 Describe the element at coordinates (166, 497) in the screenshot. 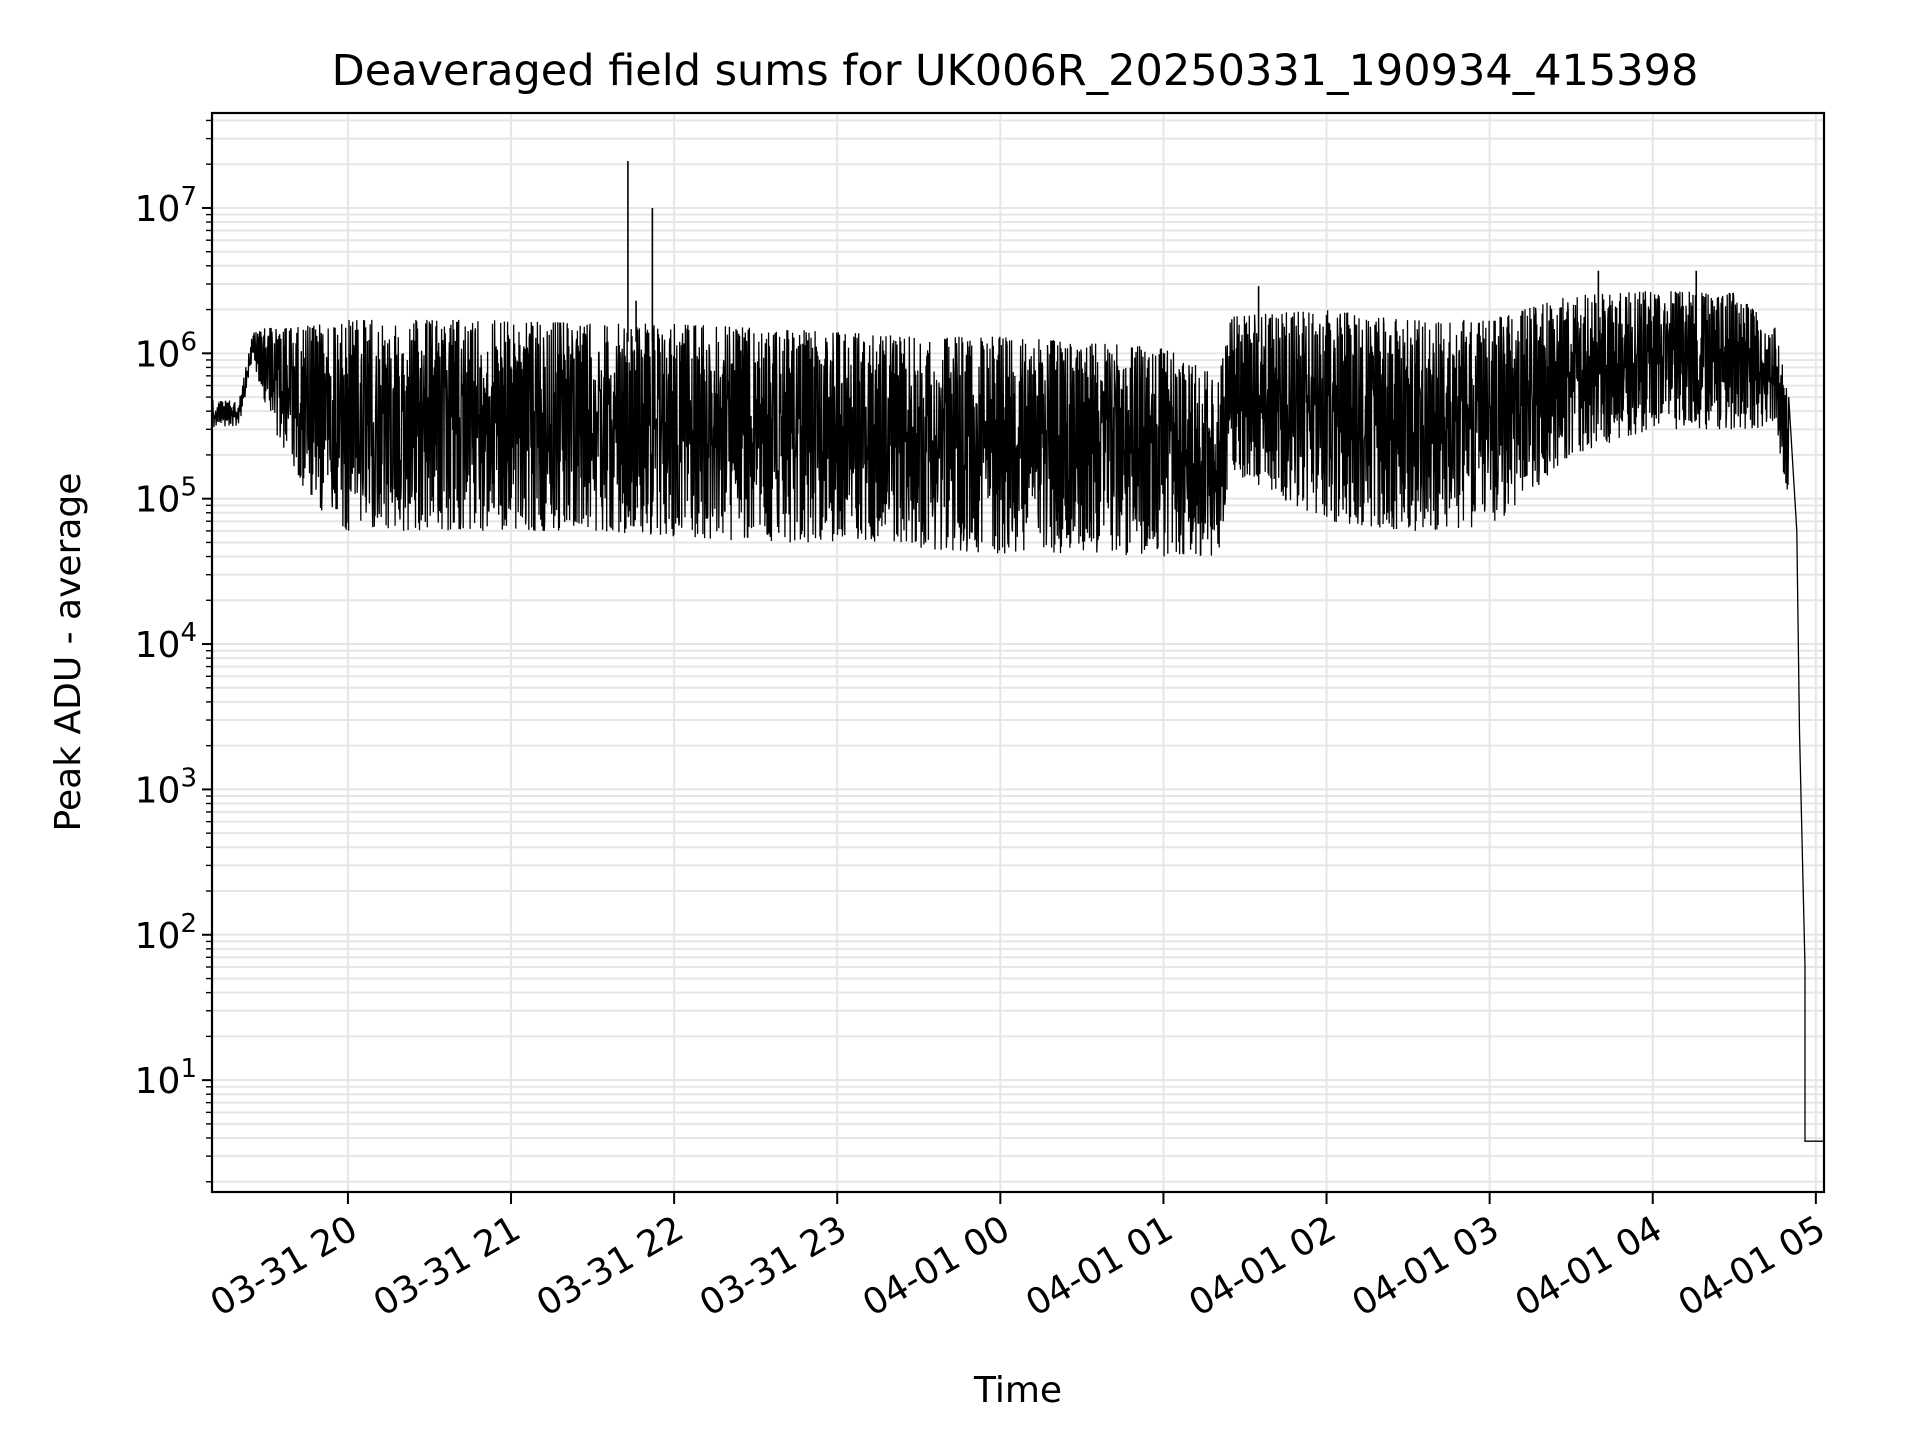

I see `y-tick-label: 10⁵` at that location.